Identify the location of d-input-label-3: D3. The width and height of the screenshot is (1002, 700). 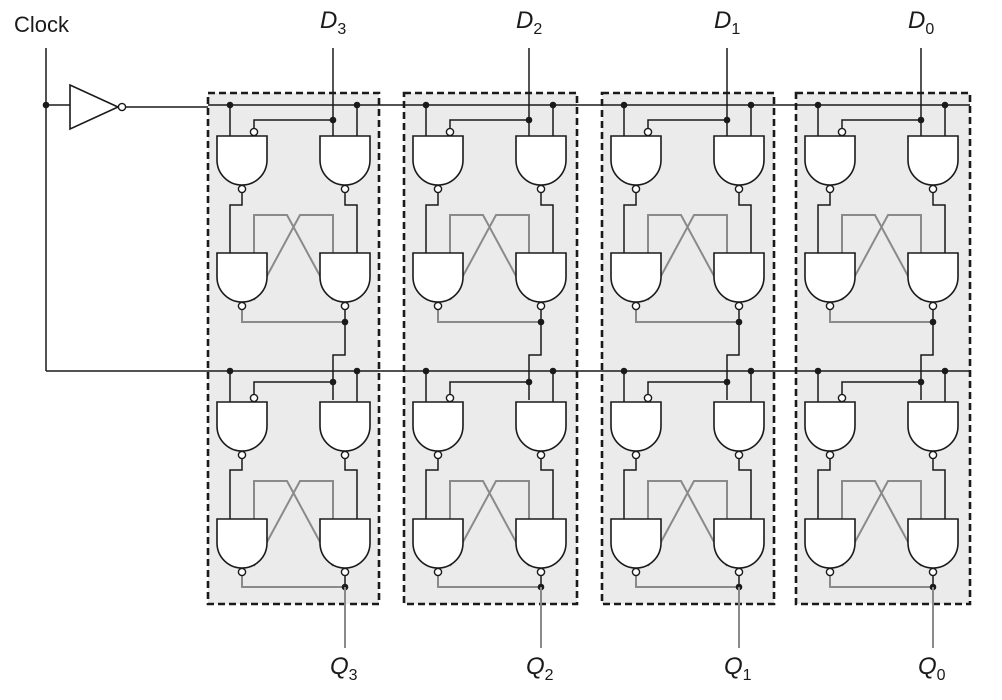
(333, 22).